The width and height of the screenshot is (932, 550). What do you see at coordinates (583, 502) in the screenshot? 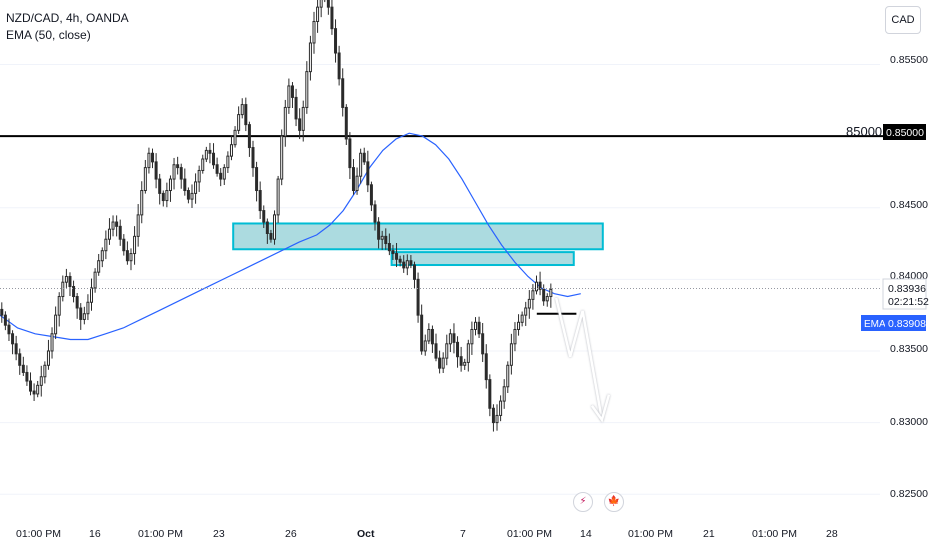
I see `lightning-icon: ⚡` at bounding box center [583, 502].